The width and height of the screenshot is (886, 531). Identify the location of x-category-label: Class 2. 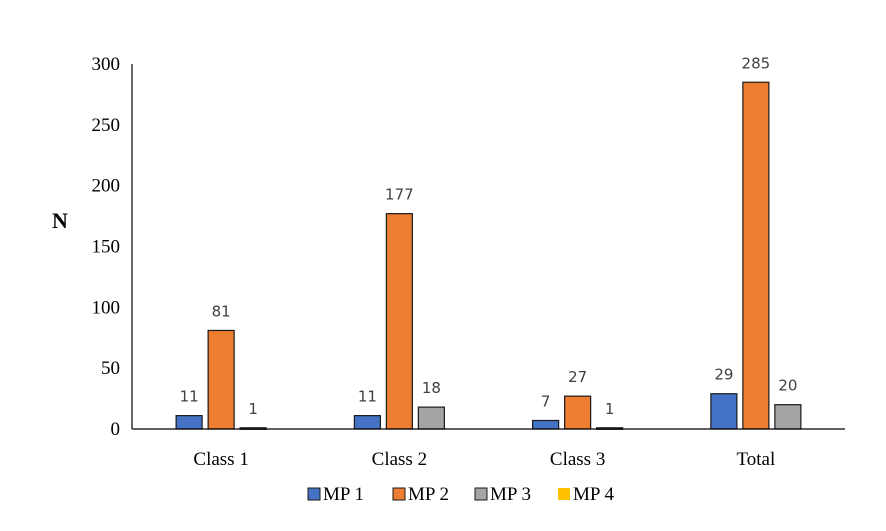
(399, 459).